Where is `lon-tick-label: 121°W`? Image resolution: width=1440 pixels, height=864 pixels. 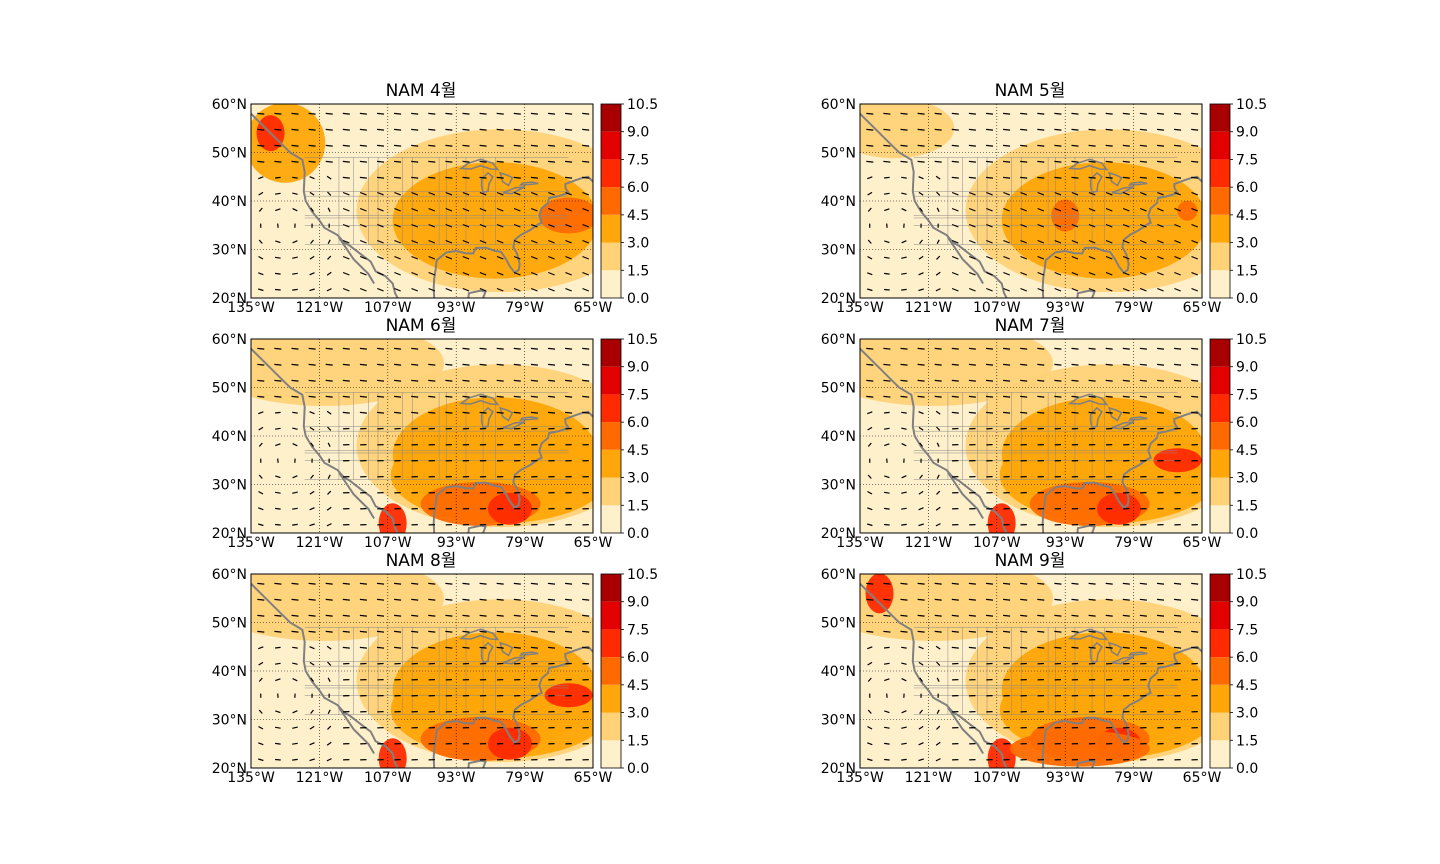
lon-tick-label: 121°W is located at coordinates (929, 308).